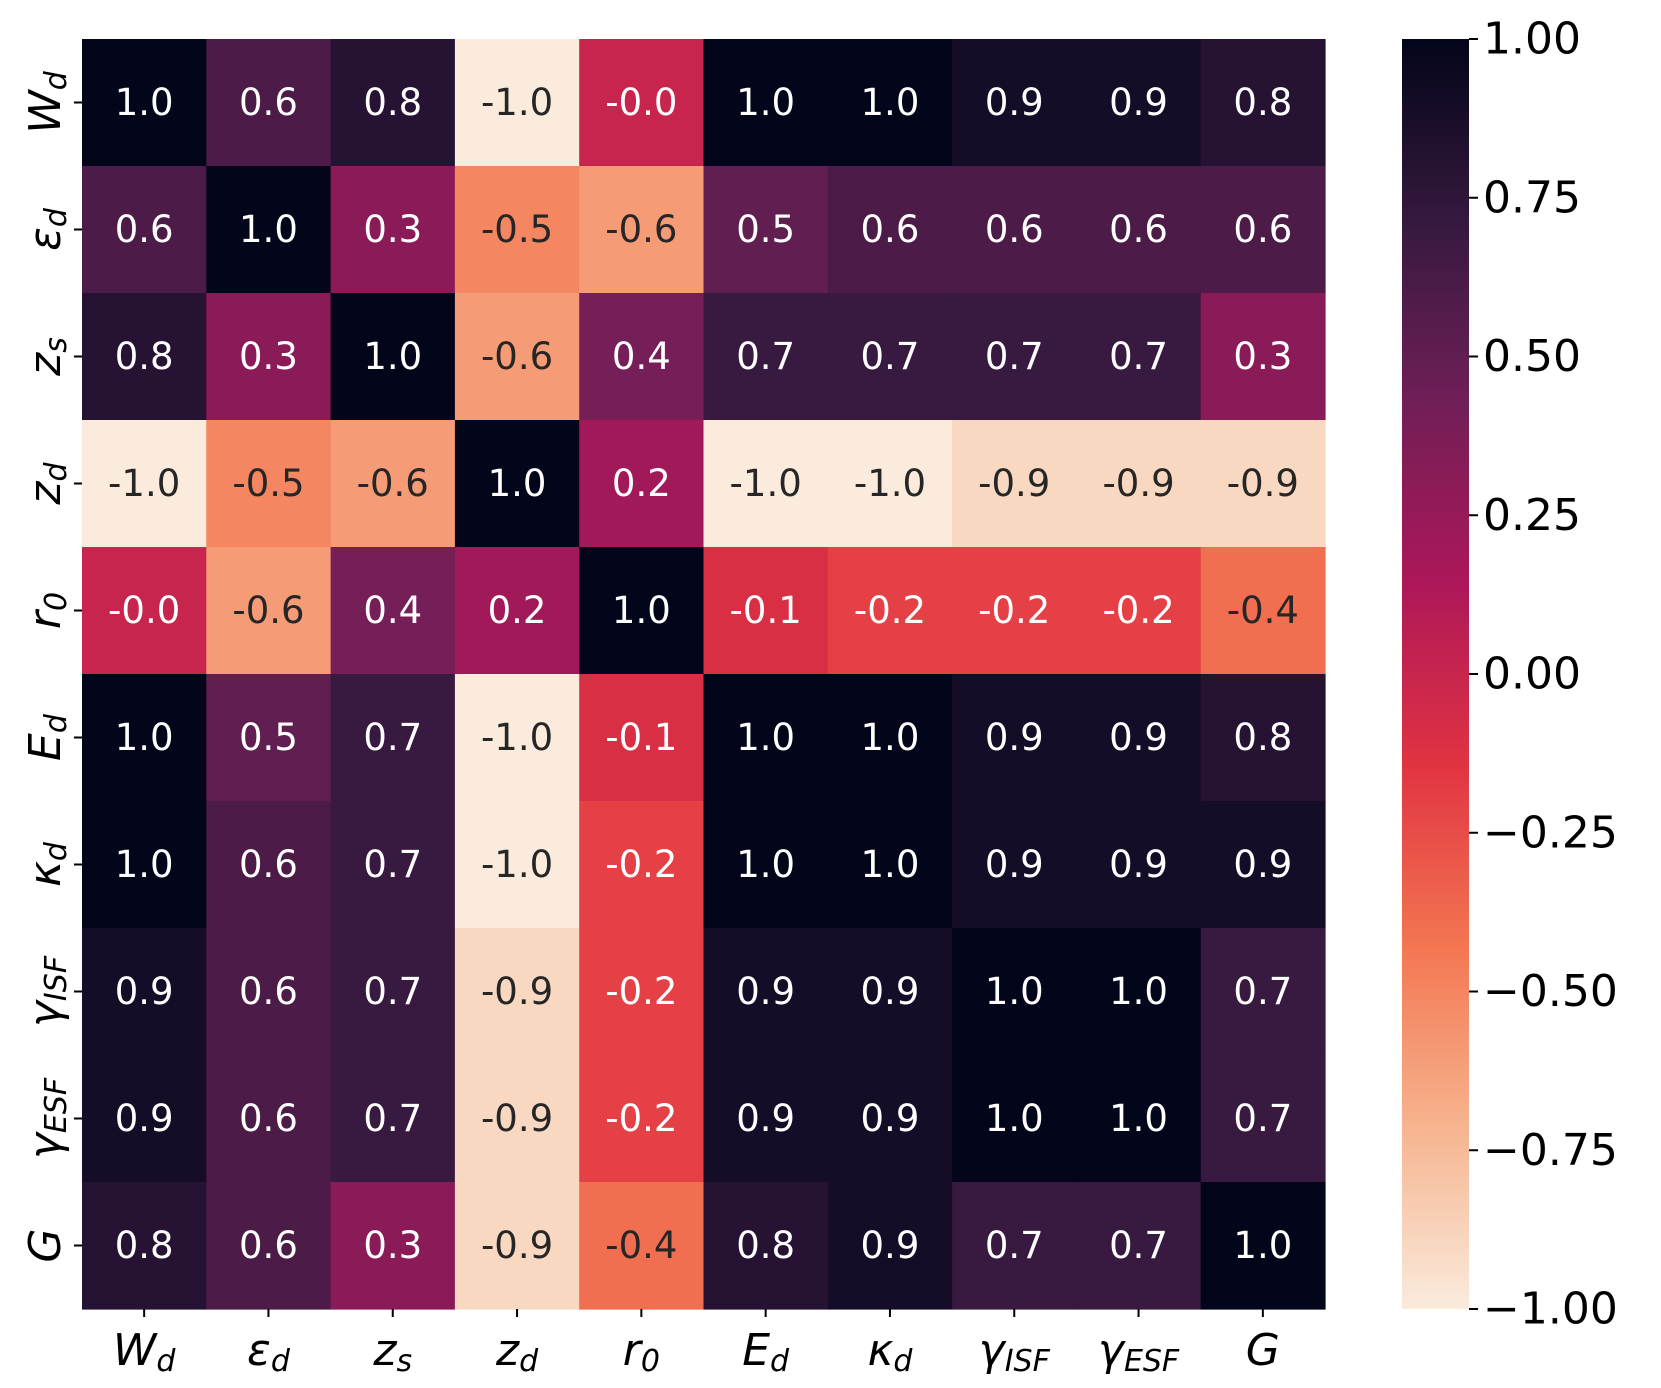  I want to click on x-tick-label: zd, so click(517, 1352).